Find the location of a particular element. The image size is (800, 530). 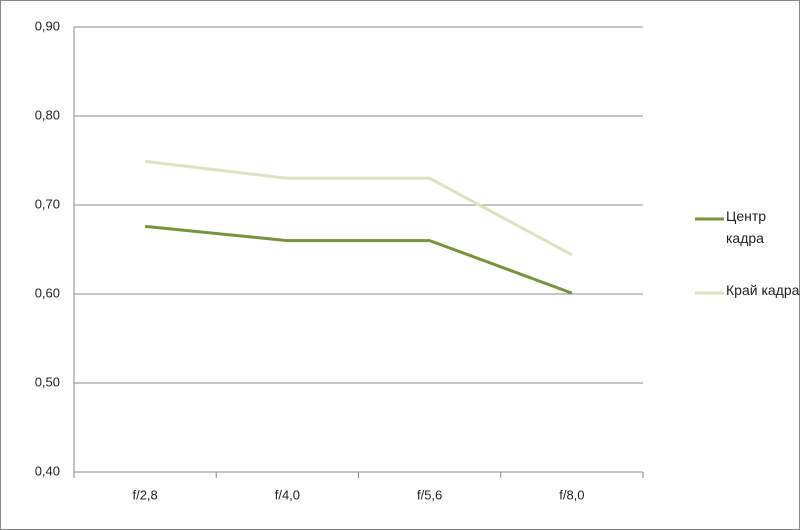

x-tick-label: f/5,6 is located at coordinates (429, 494).